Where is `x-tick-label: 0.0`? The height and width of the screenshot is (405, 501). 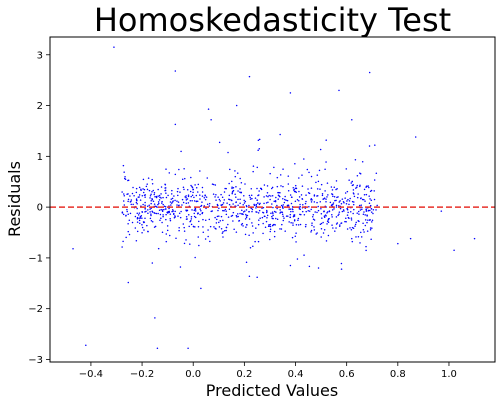
x-tick-label: 0.0 is located at coordinates (193, 374).